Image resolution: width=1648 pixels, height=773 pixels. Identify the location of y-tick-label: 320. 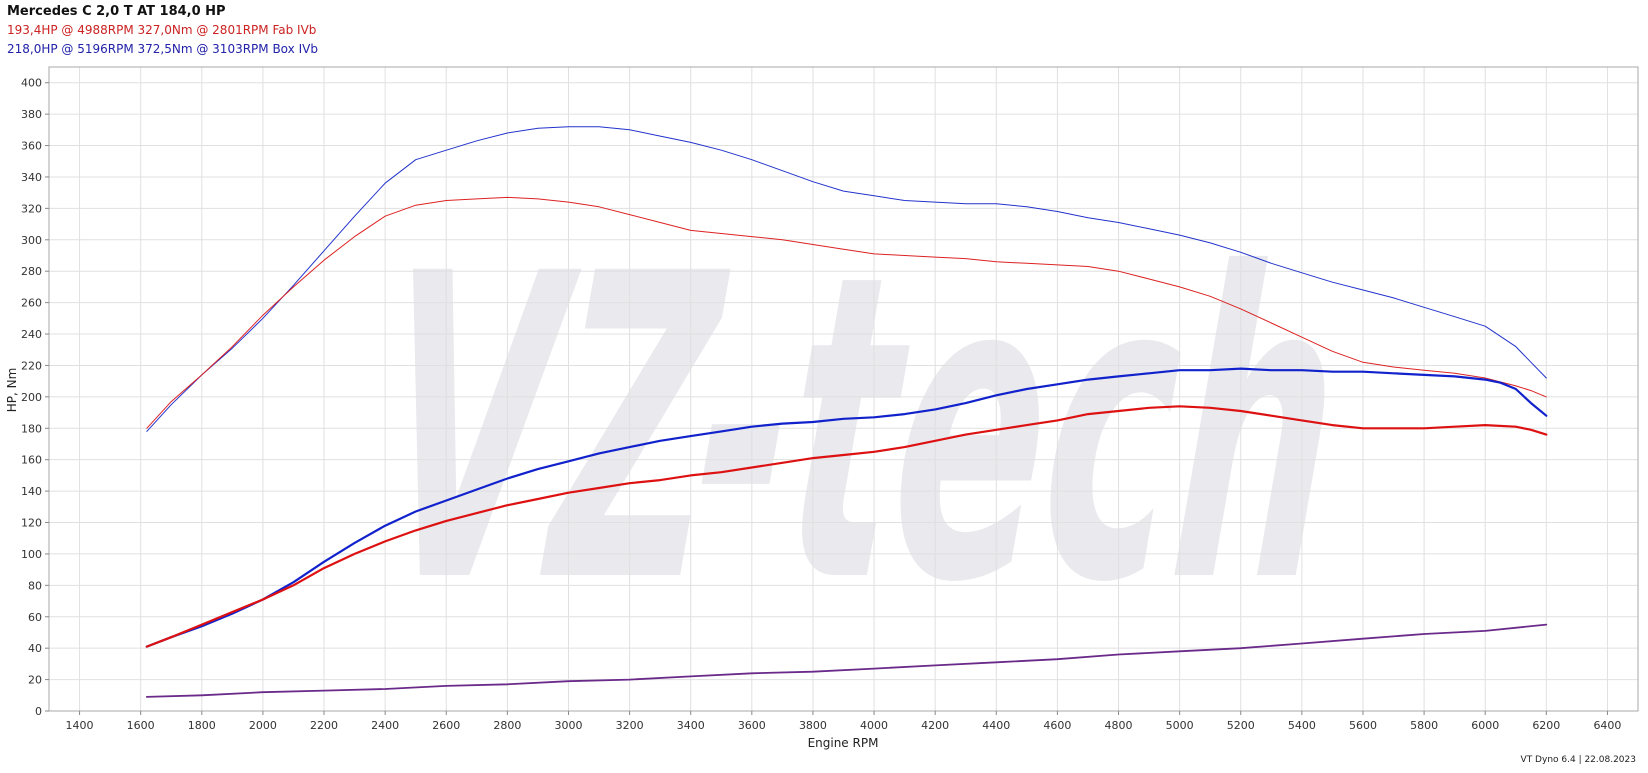
(31, 208).